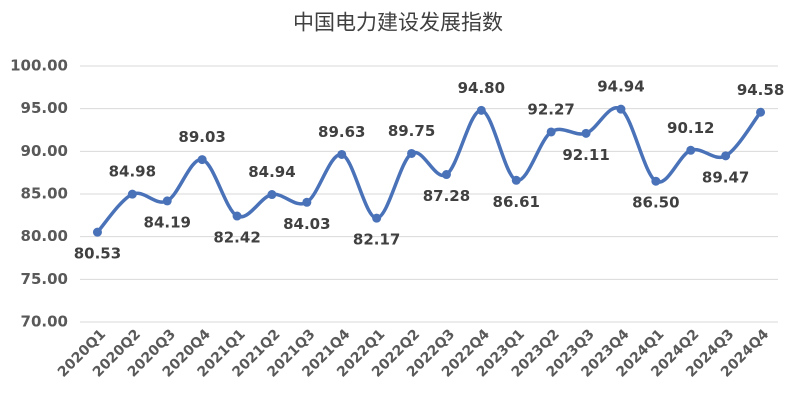 The image size is (796, 412). I want to click on y-tick-label: 100.00, so click(39, 66).